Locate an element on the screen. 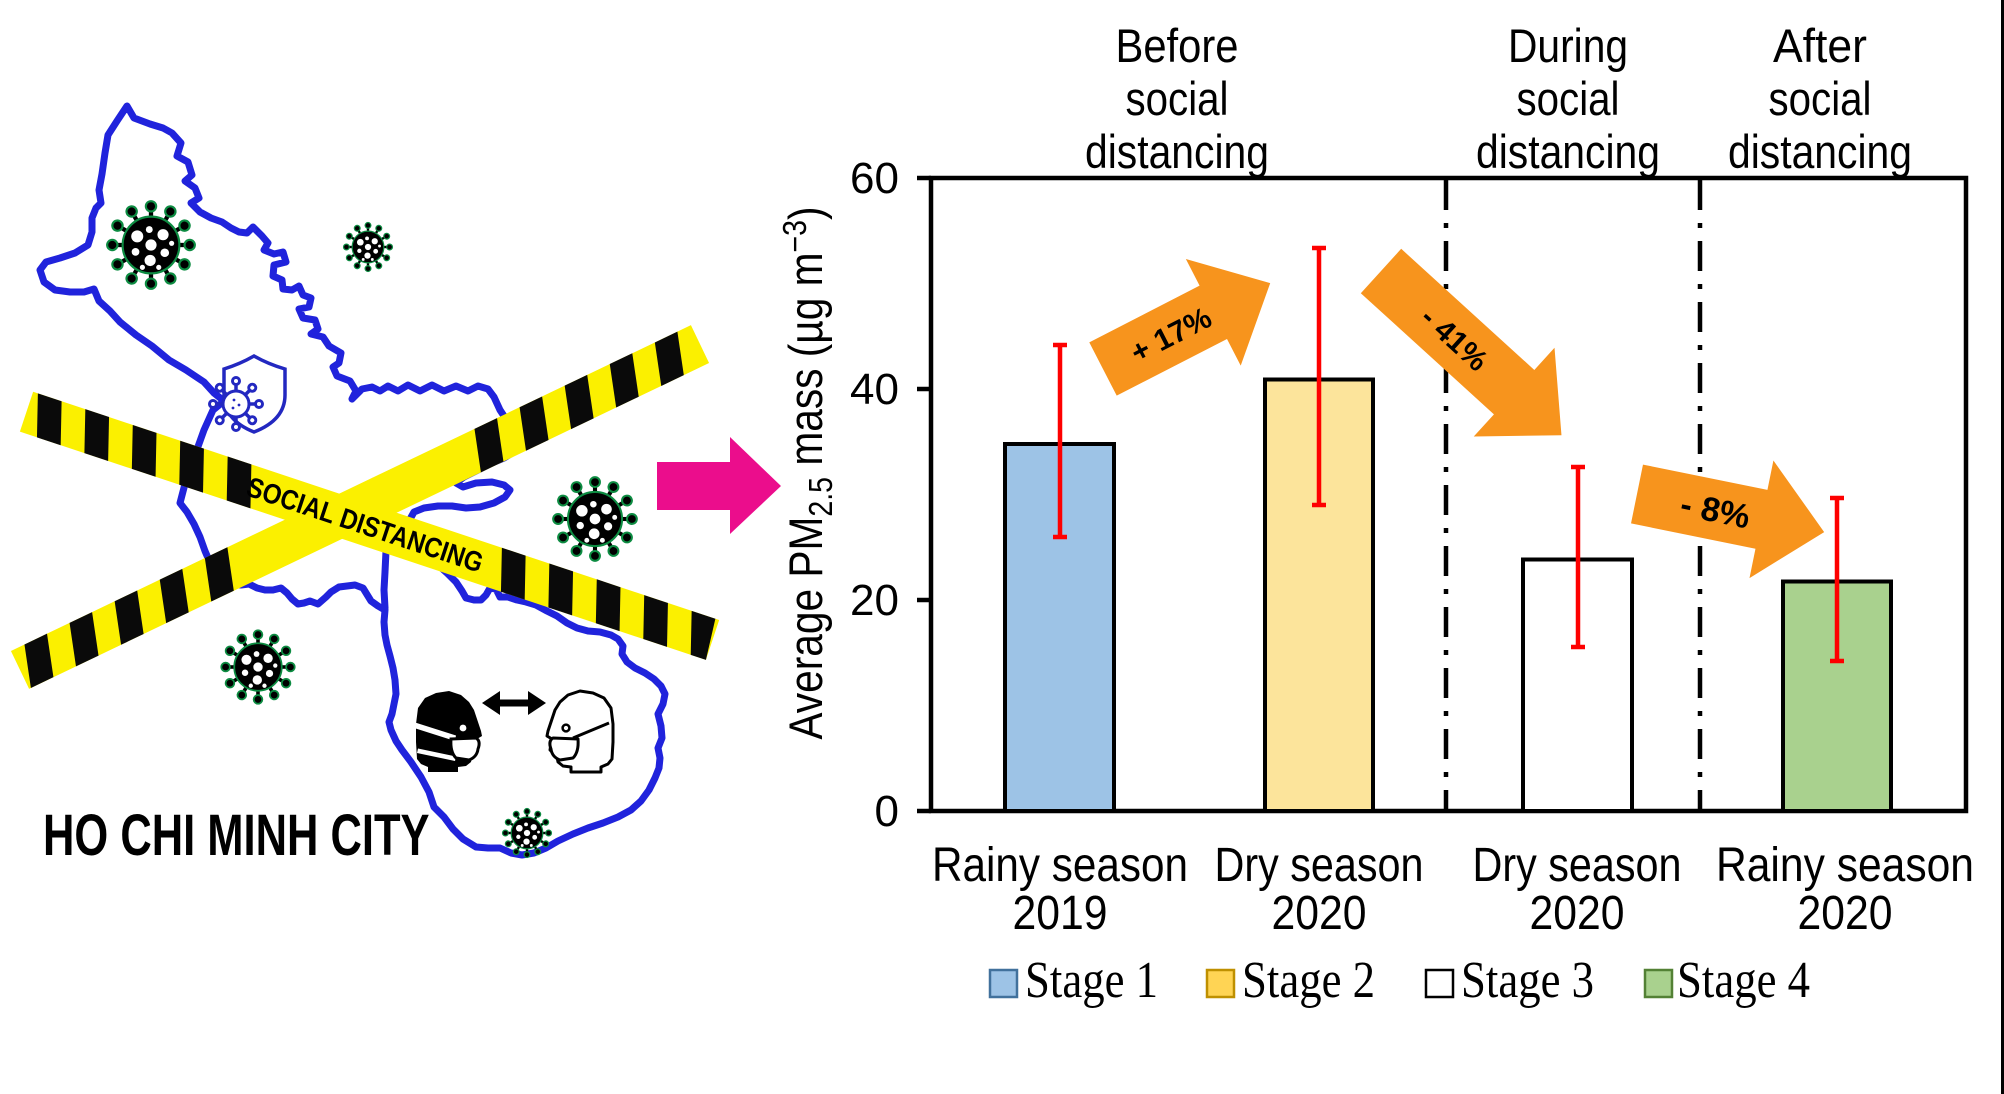 The height and width of the screenshot is (1094, 2004). svg-text: 2019 is located at coordinates (1060, 913).